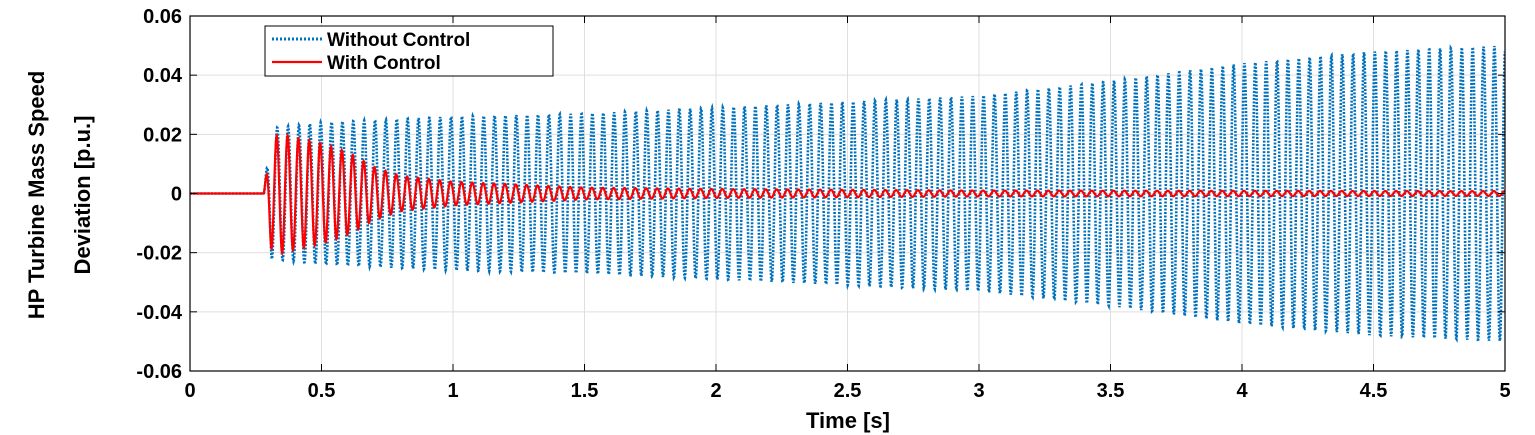  I want to click on x-tick-label: 4, so click(1242, 391).